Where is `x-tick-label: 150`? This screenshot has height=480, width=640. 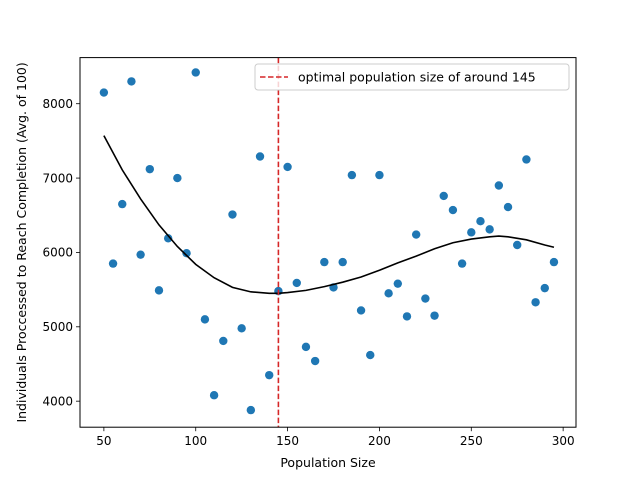
x-tick-label: 150 is located at coordinates (287, 441).